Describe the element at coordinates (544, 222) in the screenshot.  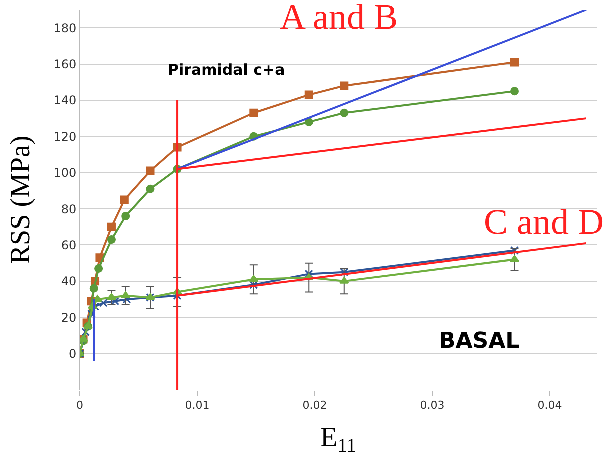
I see `annotation: C and D` at that location.